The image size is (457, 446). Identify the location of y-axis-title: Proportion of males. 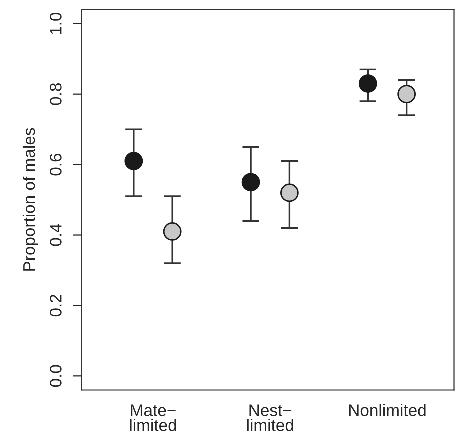
(30, 199).